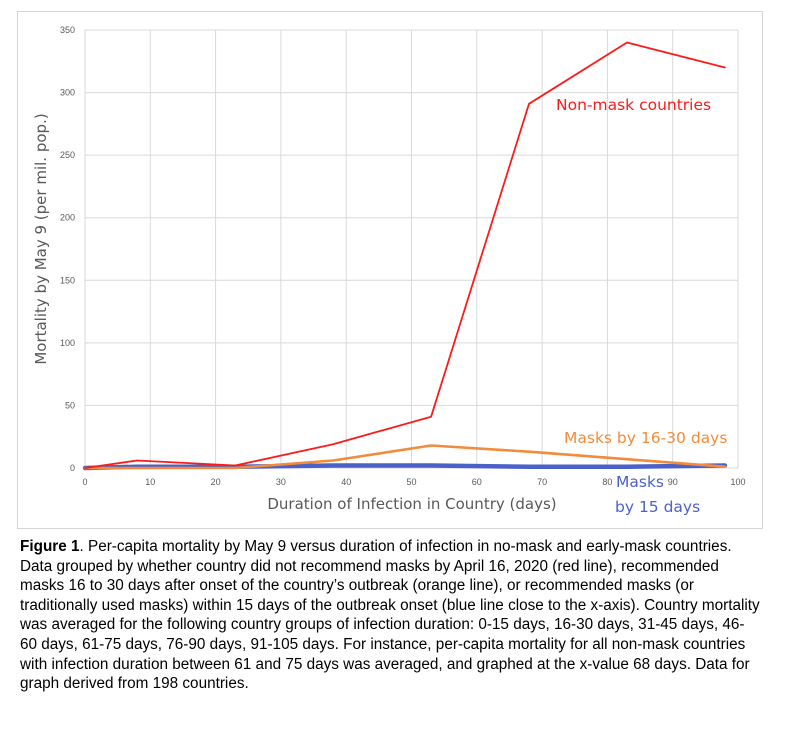 Image resolution: width=800 pixels, height=734 pixels. I want to click on y-tick-label: 100, so click(67, 343).